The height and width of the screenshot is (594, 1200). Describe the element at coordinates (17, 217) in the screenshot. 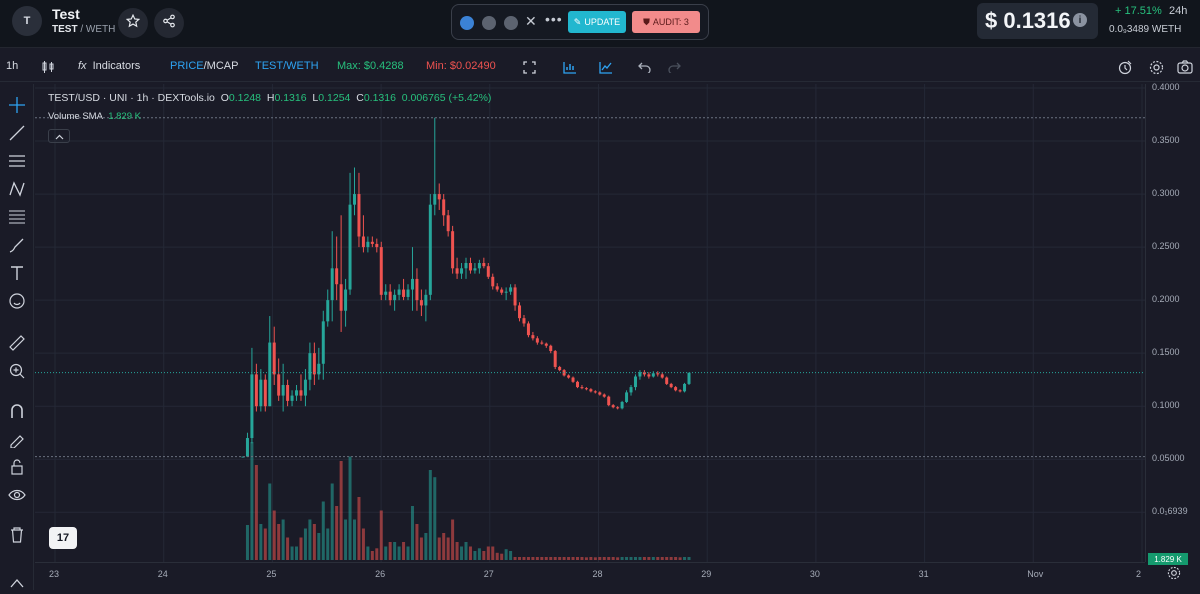

I see `fib-icon` at that location.